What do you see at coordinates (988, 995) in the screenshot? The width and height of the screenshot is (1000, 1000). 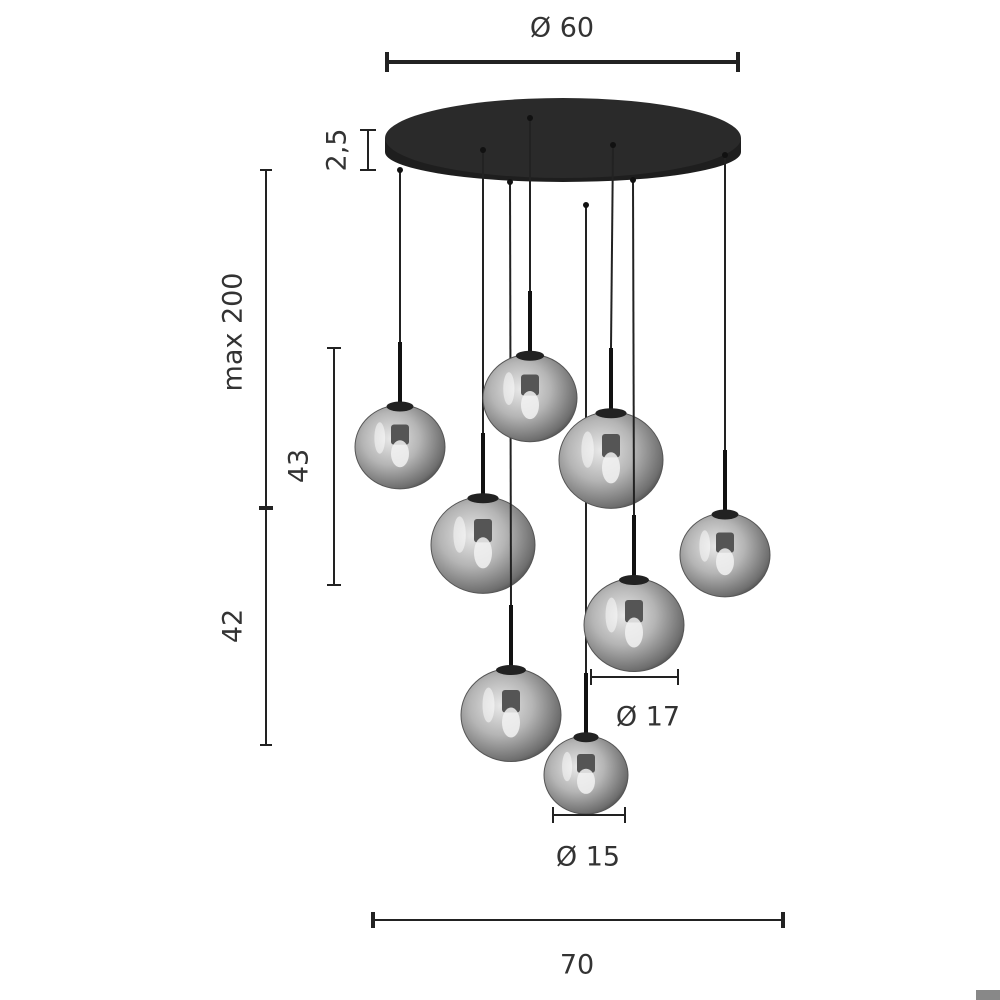 I see `corner-marker` at bounding box center [988, 995].